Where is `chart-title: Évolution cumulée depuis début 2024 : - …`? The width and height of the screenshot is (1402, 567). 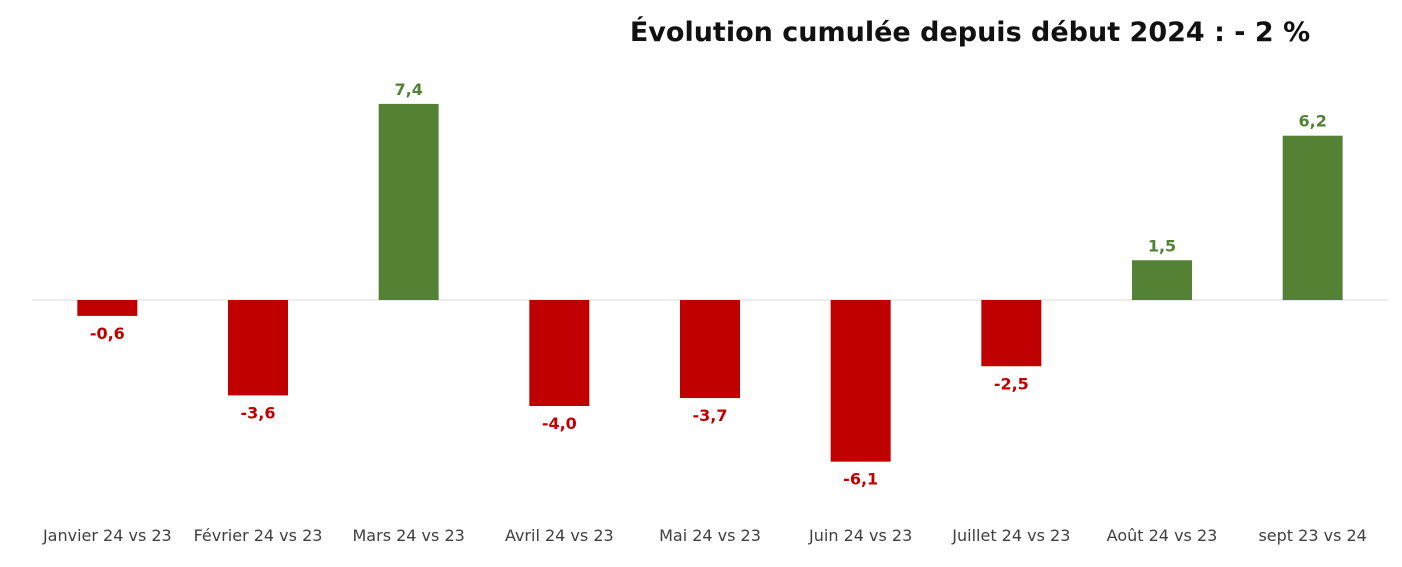 chart-title: Évolution cumulée depuis début 2024 : - … is located at coordinates (970, 32).